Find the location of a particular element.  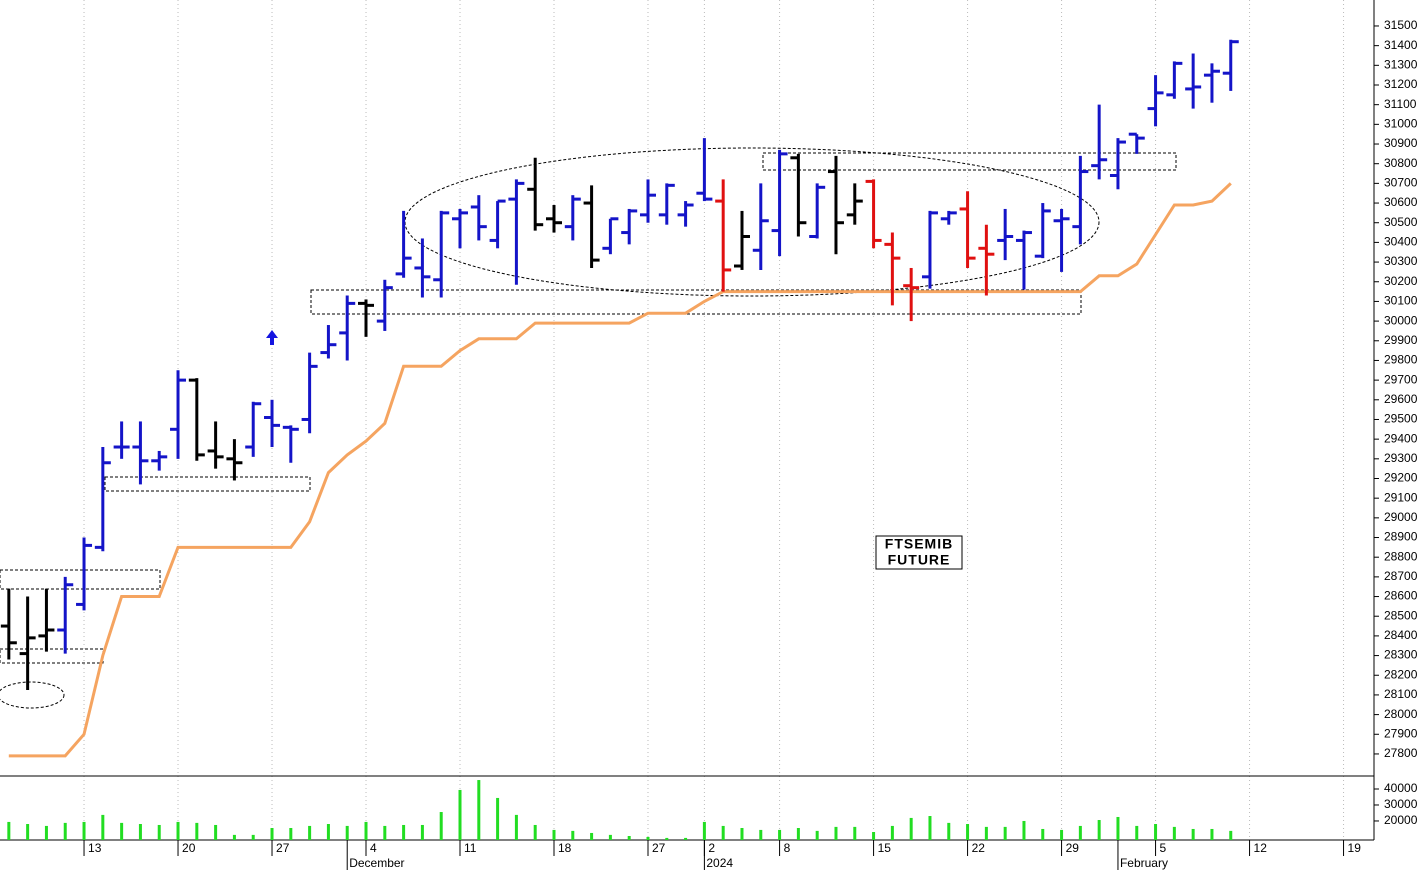

x-tick-label: 22 is located at coordinates (979, 848).